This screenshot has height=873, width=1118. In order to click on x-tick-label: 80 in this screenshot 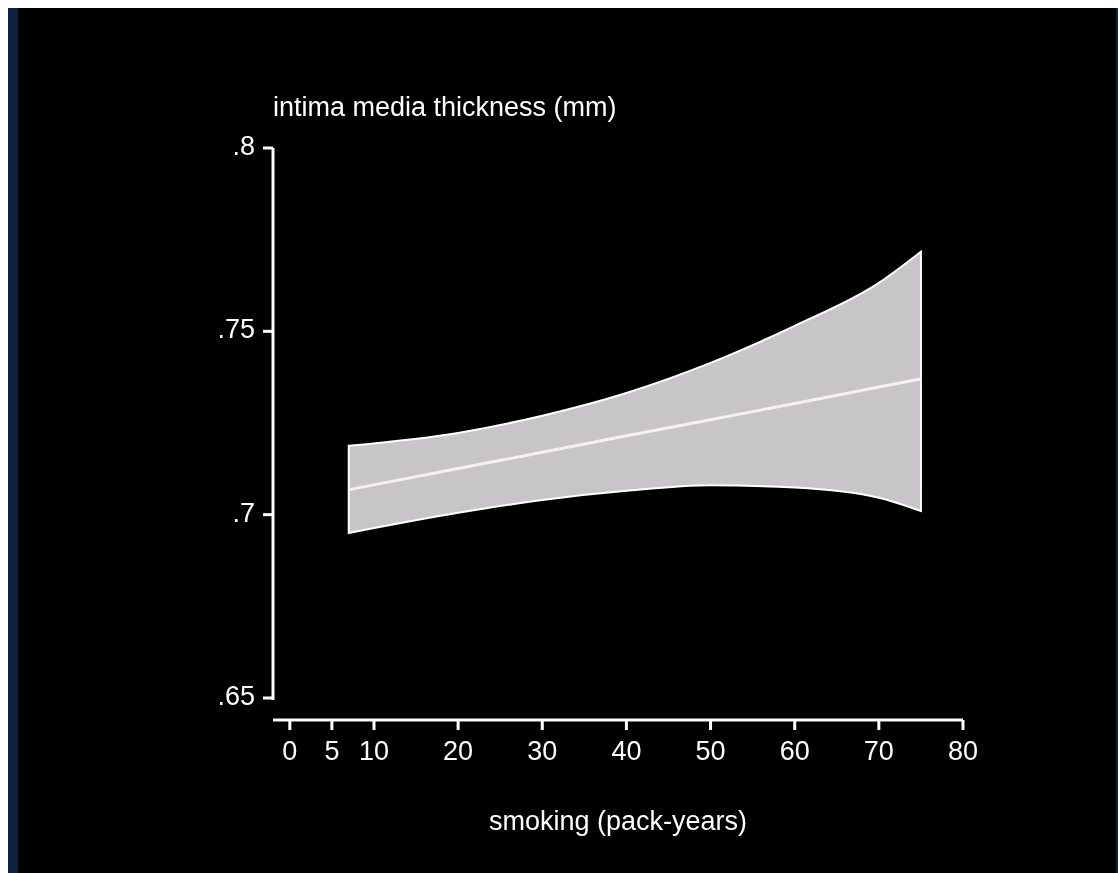, I will do `click(963, 751)`.